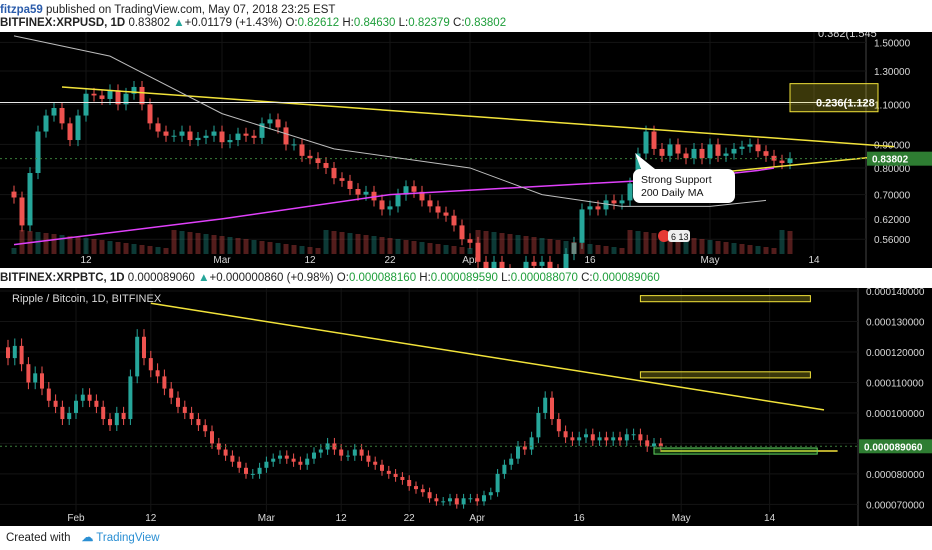 This screenshot has height=550, width=932. I want to click on high-value: 0.84630, so click(374, 23).